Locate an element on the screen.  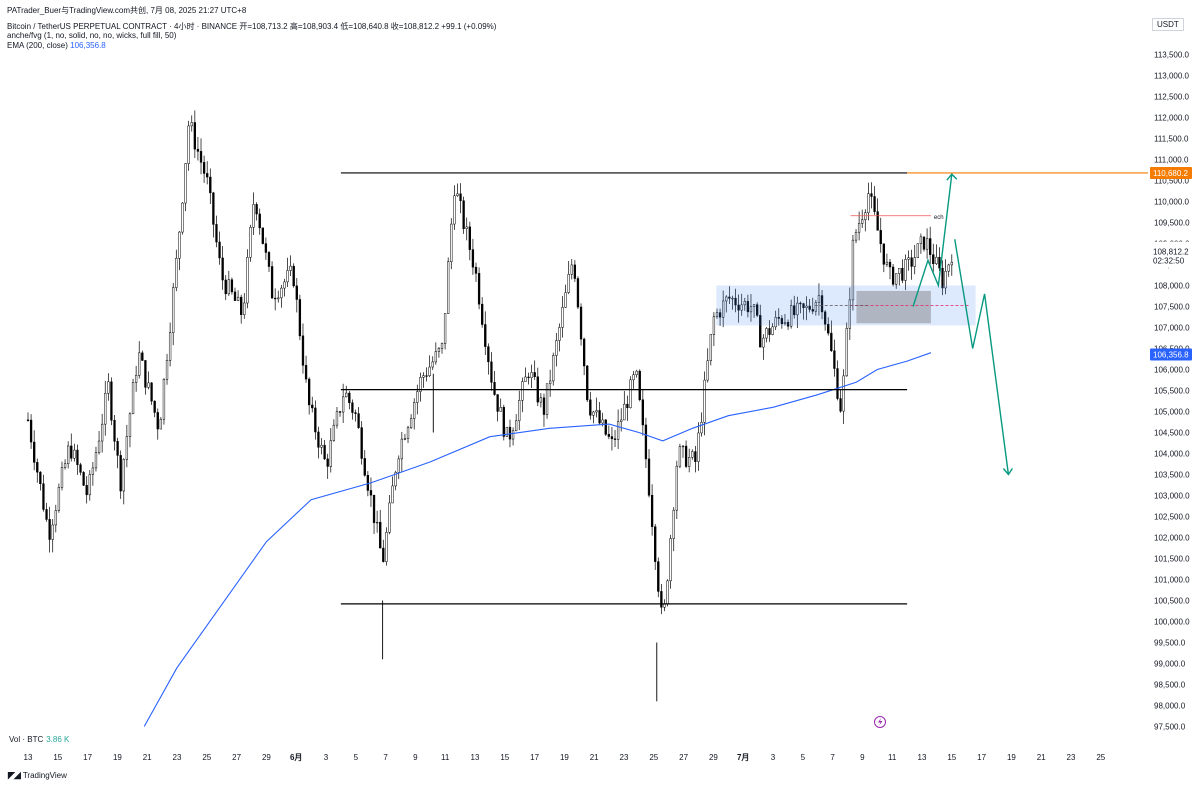
x-tick-label: 6月 is located at coordinates (296, 757).